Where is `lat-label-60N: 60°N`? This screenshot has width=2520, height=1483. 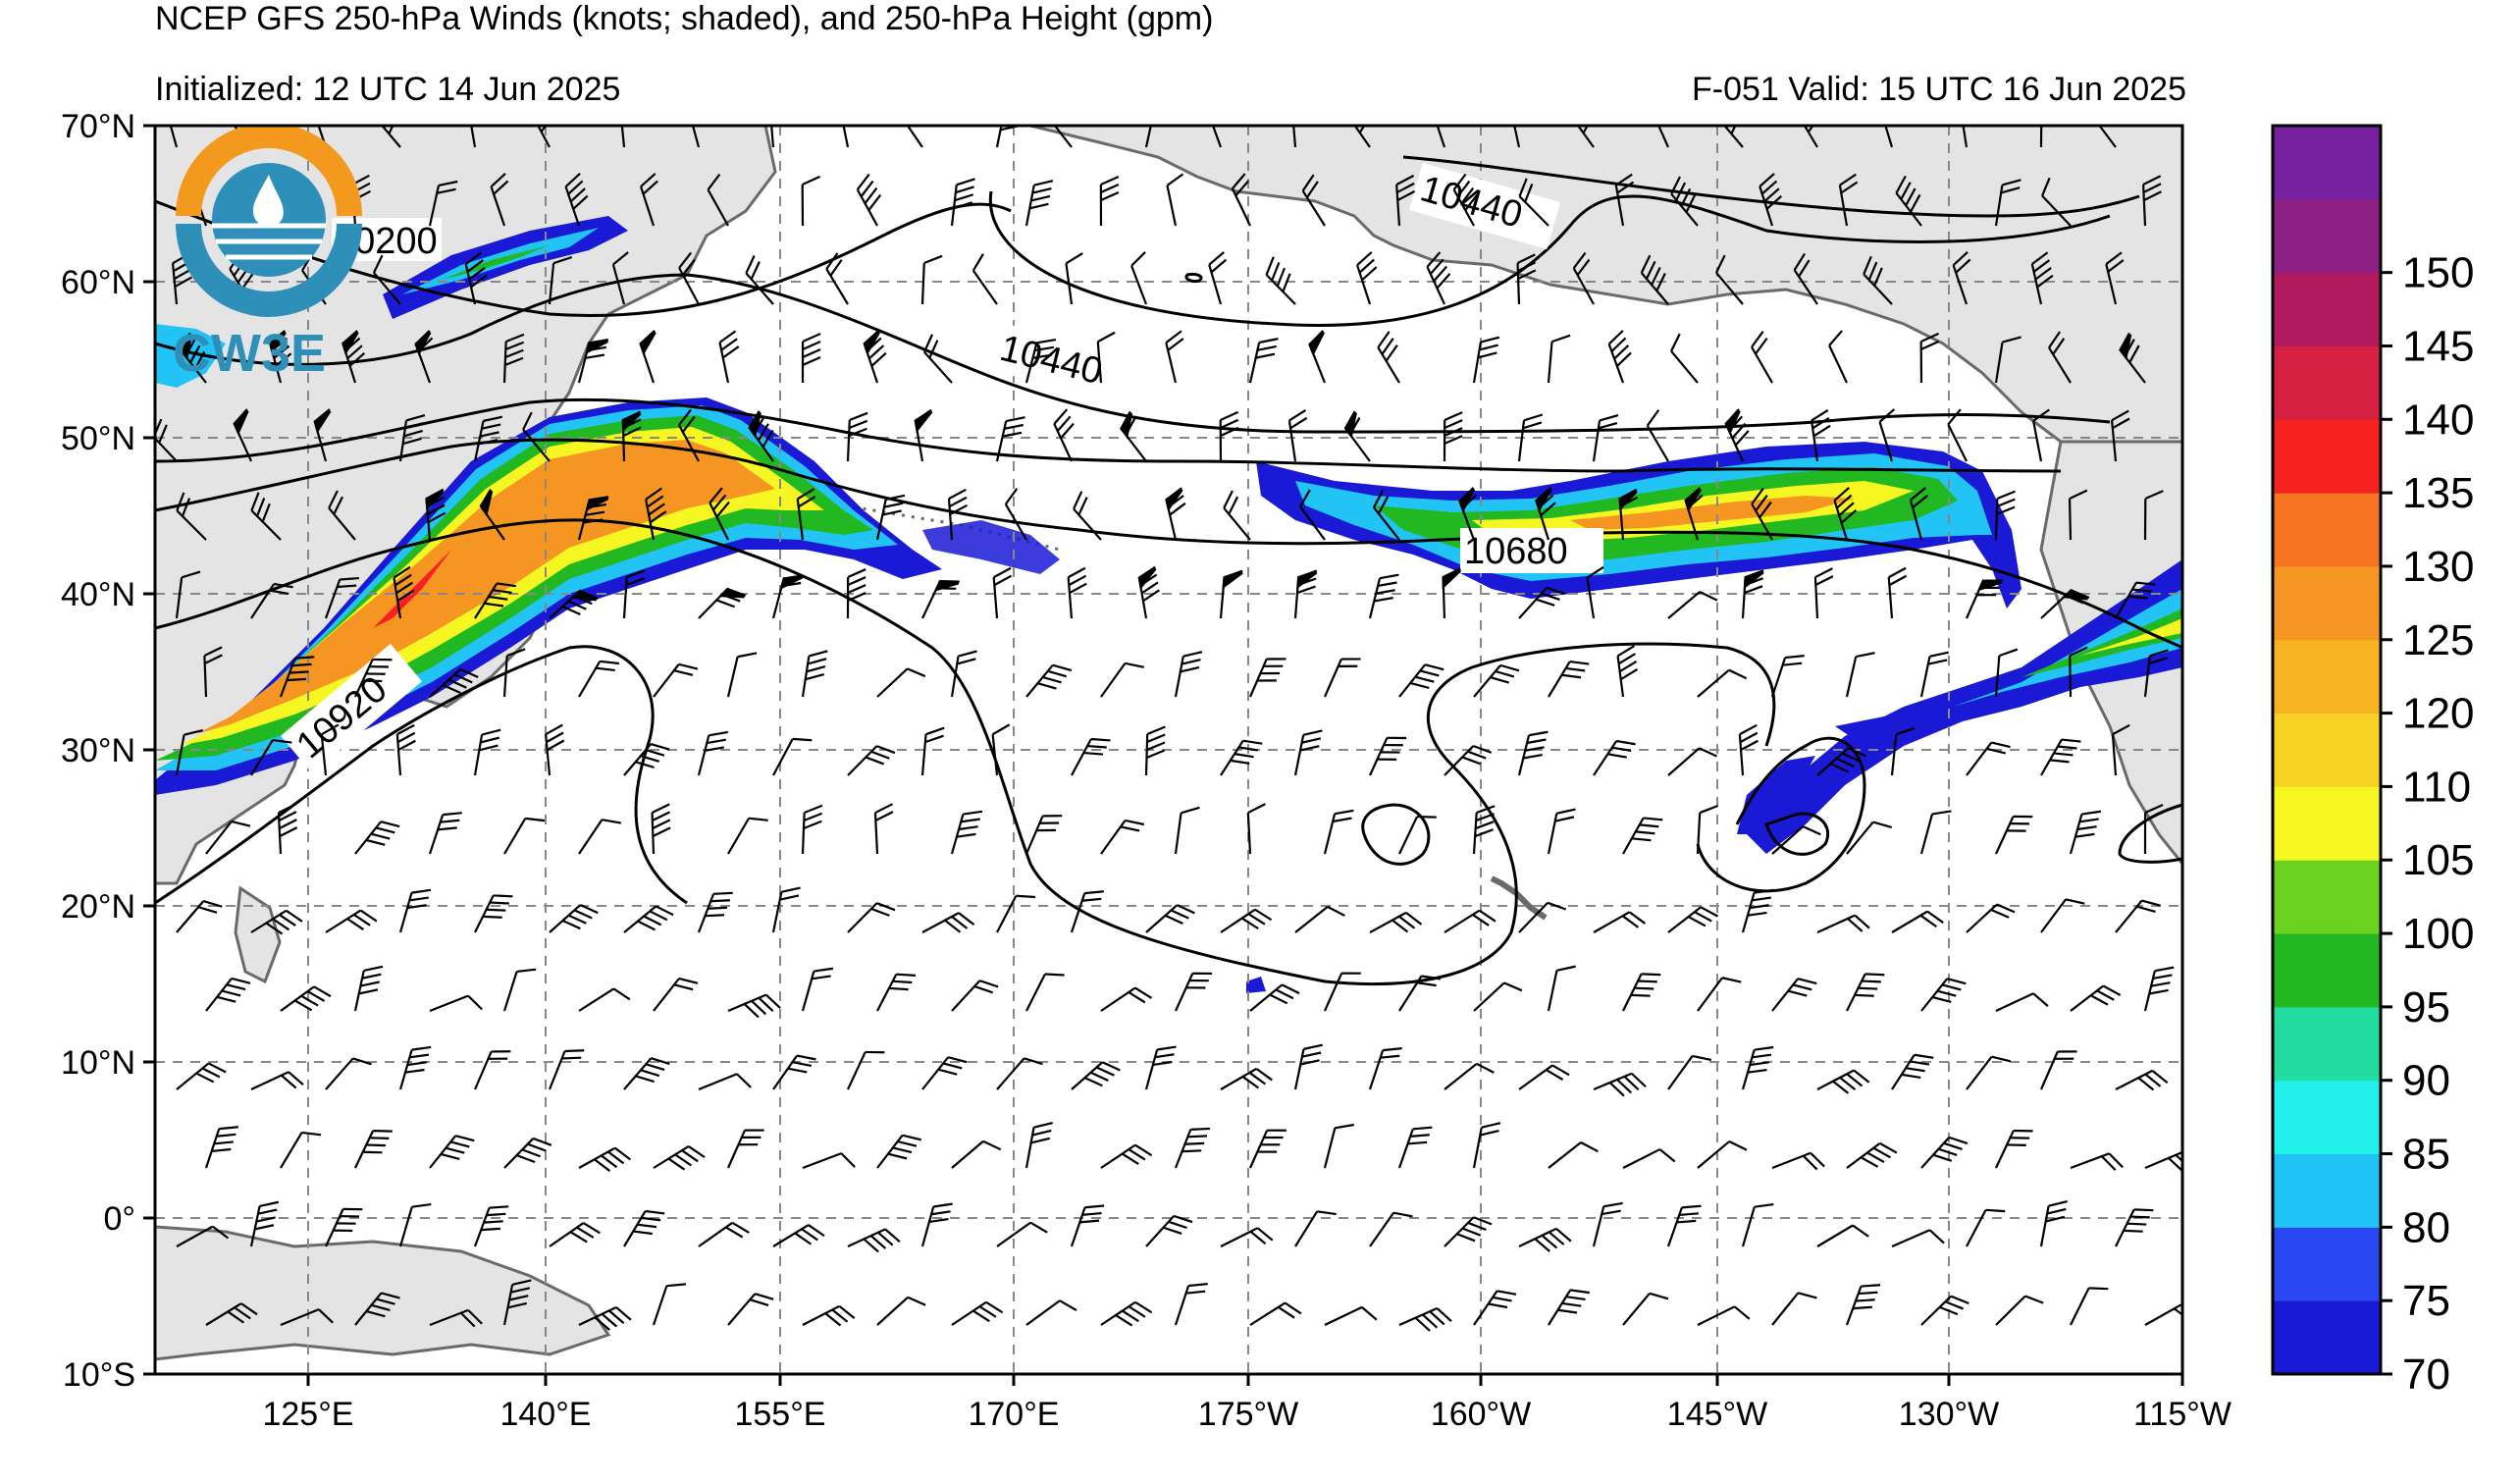
lat-label-60N: 60°N is located at coordinates (98, 283).